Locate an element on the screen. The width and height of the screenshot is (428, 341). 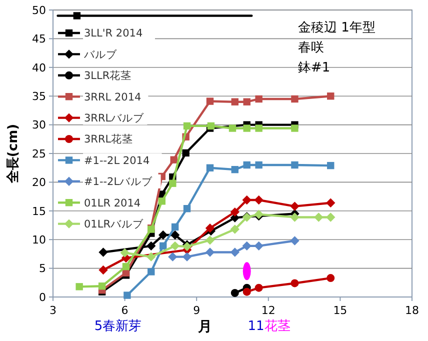
y-tick-label: 5 is located at coordinates (42, 269).